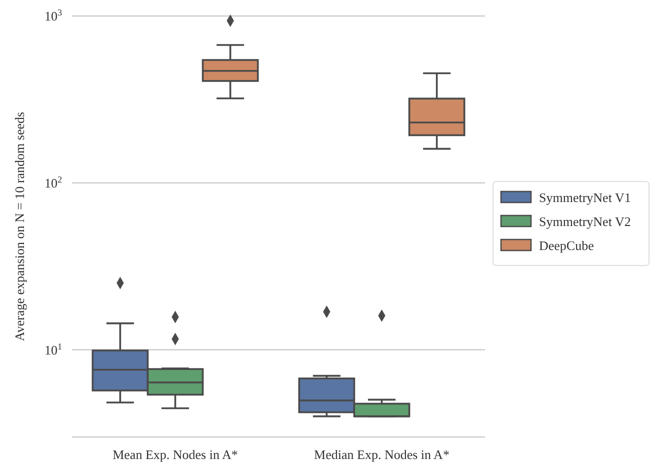 The image size is (655, 470). What do you see at coordinates (53, 182) in the screenshot?
I see `y-tick-label: 10$^{2}$` at bounding box center [53, 182].